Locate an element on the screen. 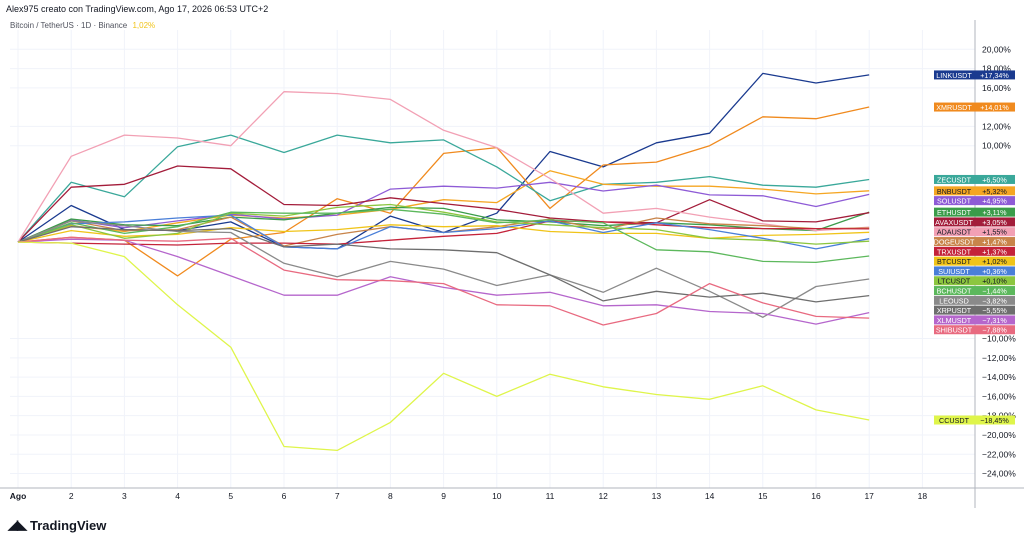  series-label-name: ADAUSDT is located at coordinates (954, 232).